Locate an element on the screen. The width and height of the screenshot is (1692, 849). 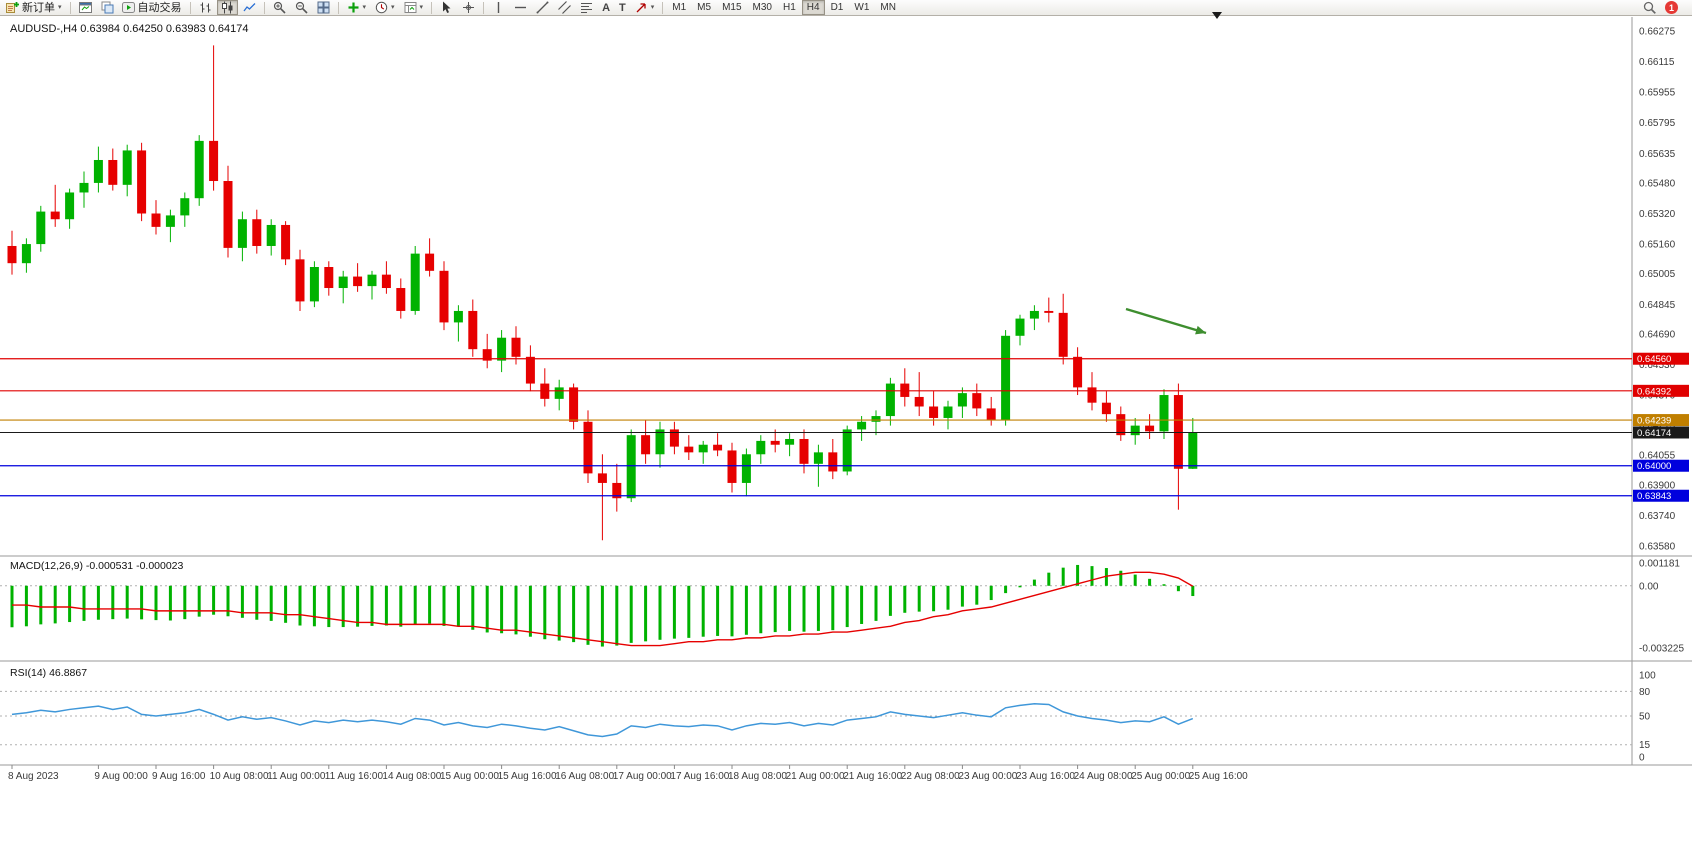
arrows-tool-button: ▾ is located at coordinates (645, 7).